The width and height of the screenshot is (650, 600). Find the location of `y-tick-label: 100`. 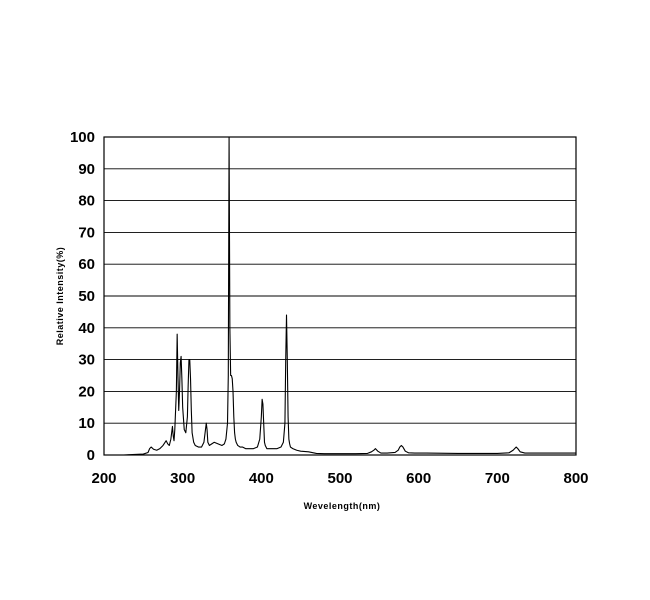

y-tick-label: 100 is located at coordinates (82, 137).